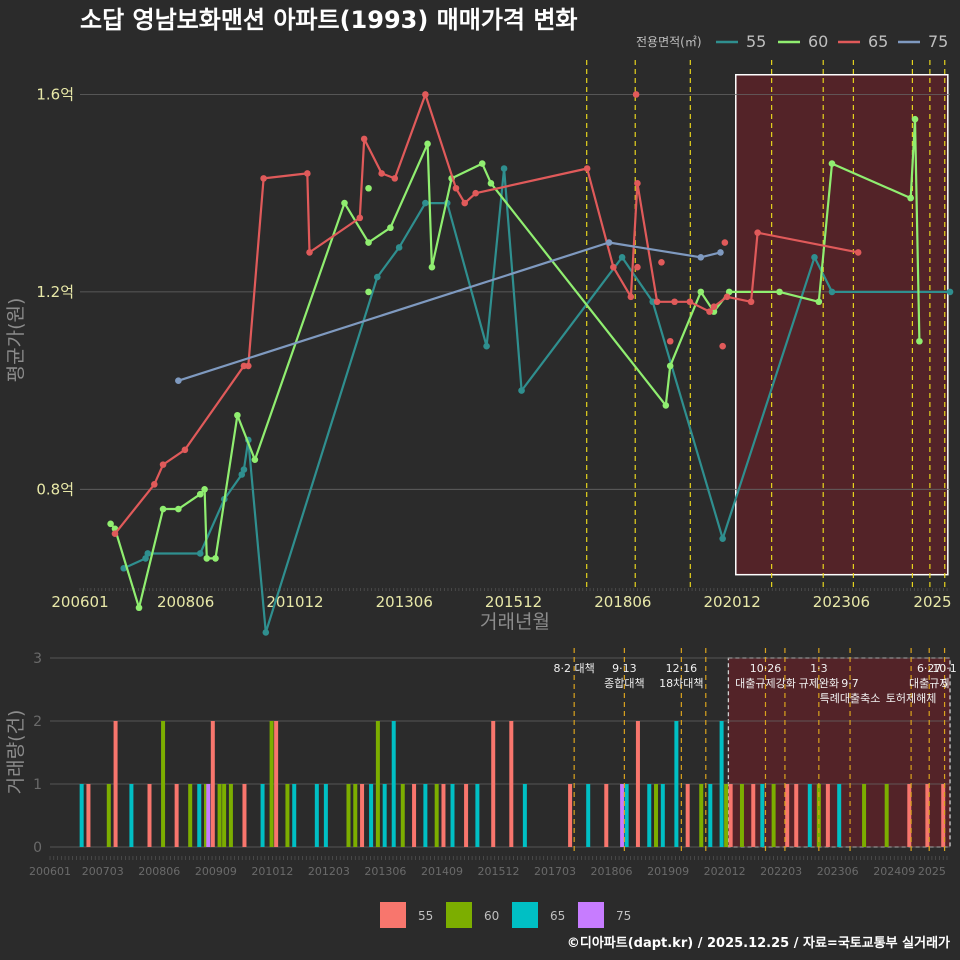 Image resolution: width=960 pixels, height=960 pixels. What do you see at coordinates (792, 41) in the screenshot?
I see `legend-top: 전용면적(㎡) 55 60 65 75` at bounding box center [792, 41].